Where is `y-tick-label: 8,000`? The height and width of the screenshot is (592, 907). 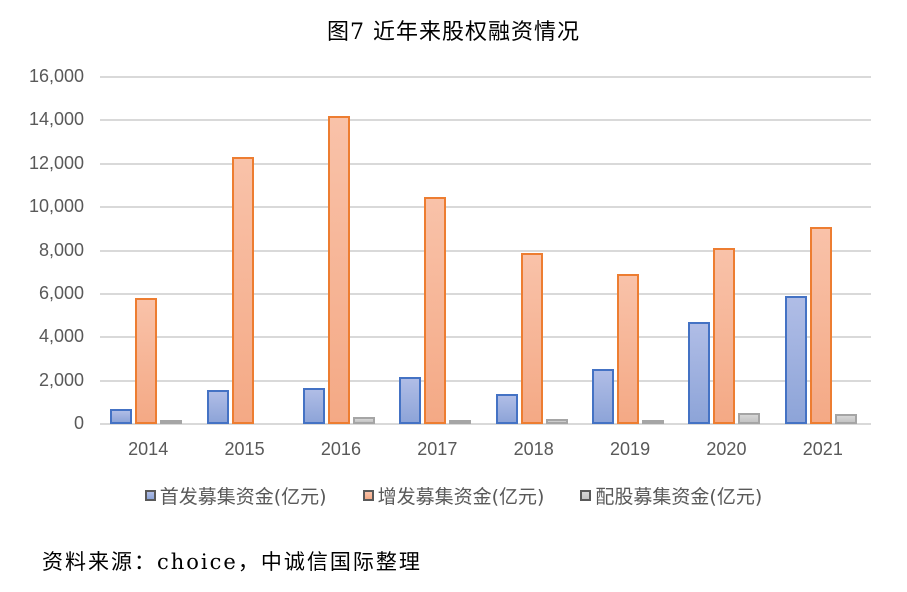
y-tick-label: 8,000 is located at coordinates (61, 249).